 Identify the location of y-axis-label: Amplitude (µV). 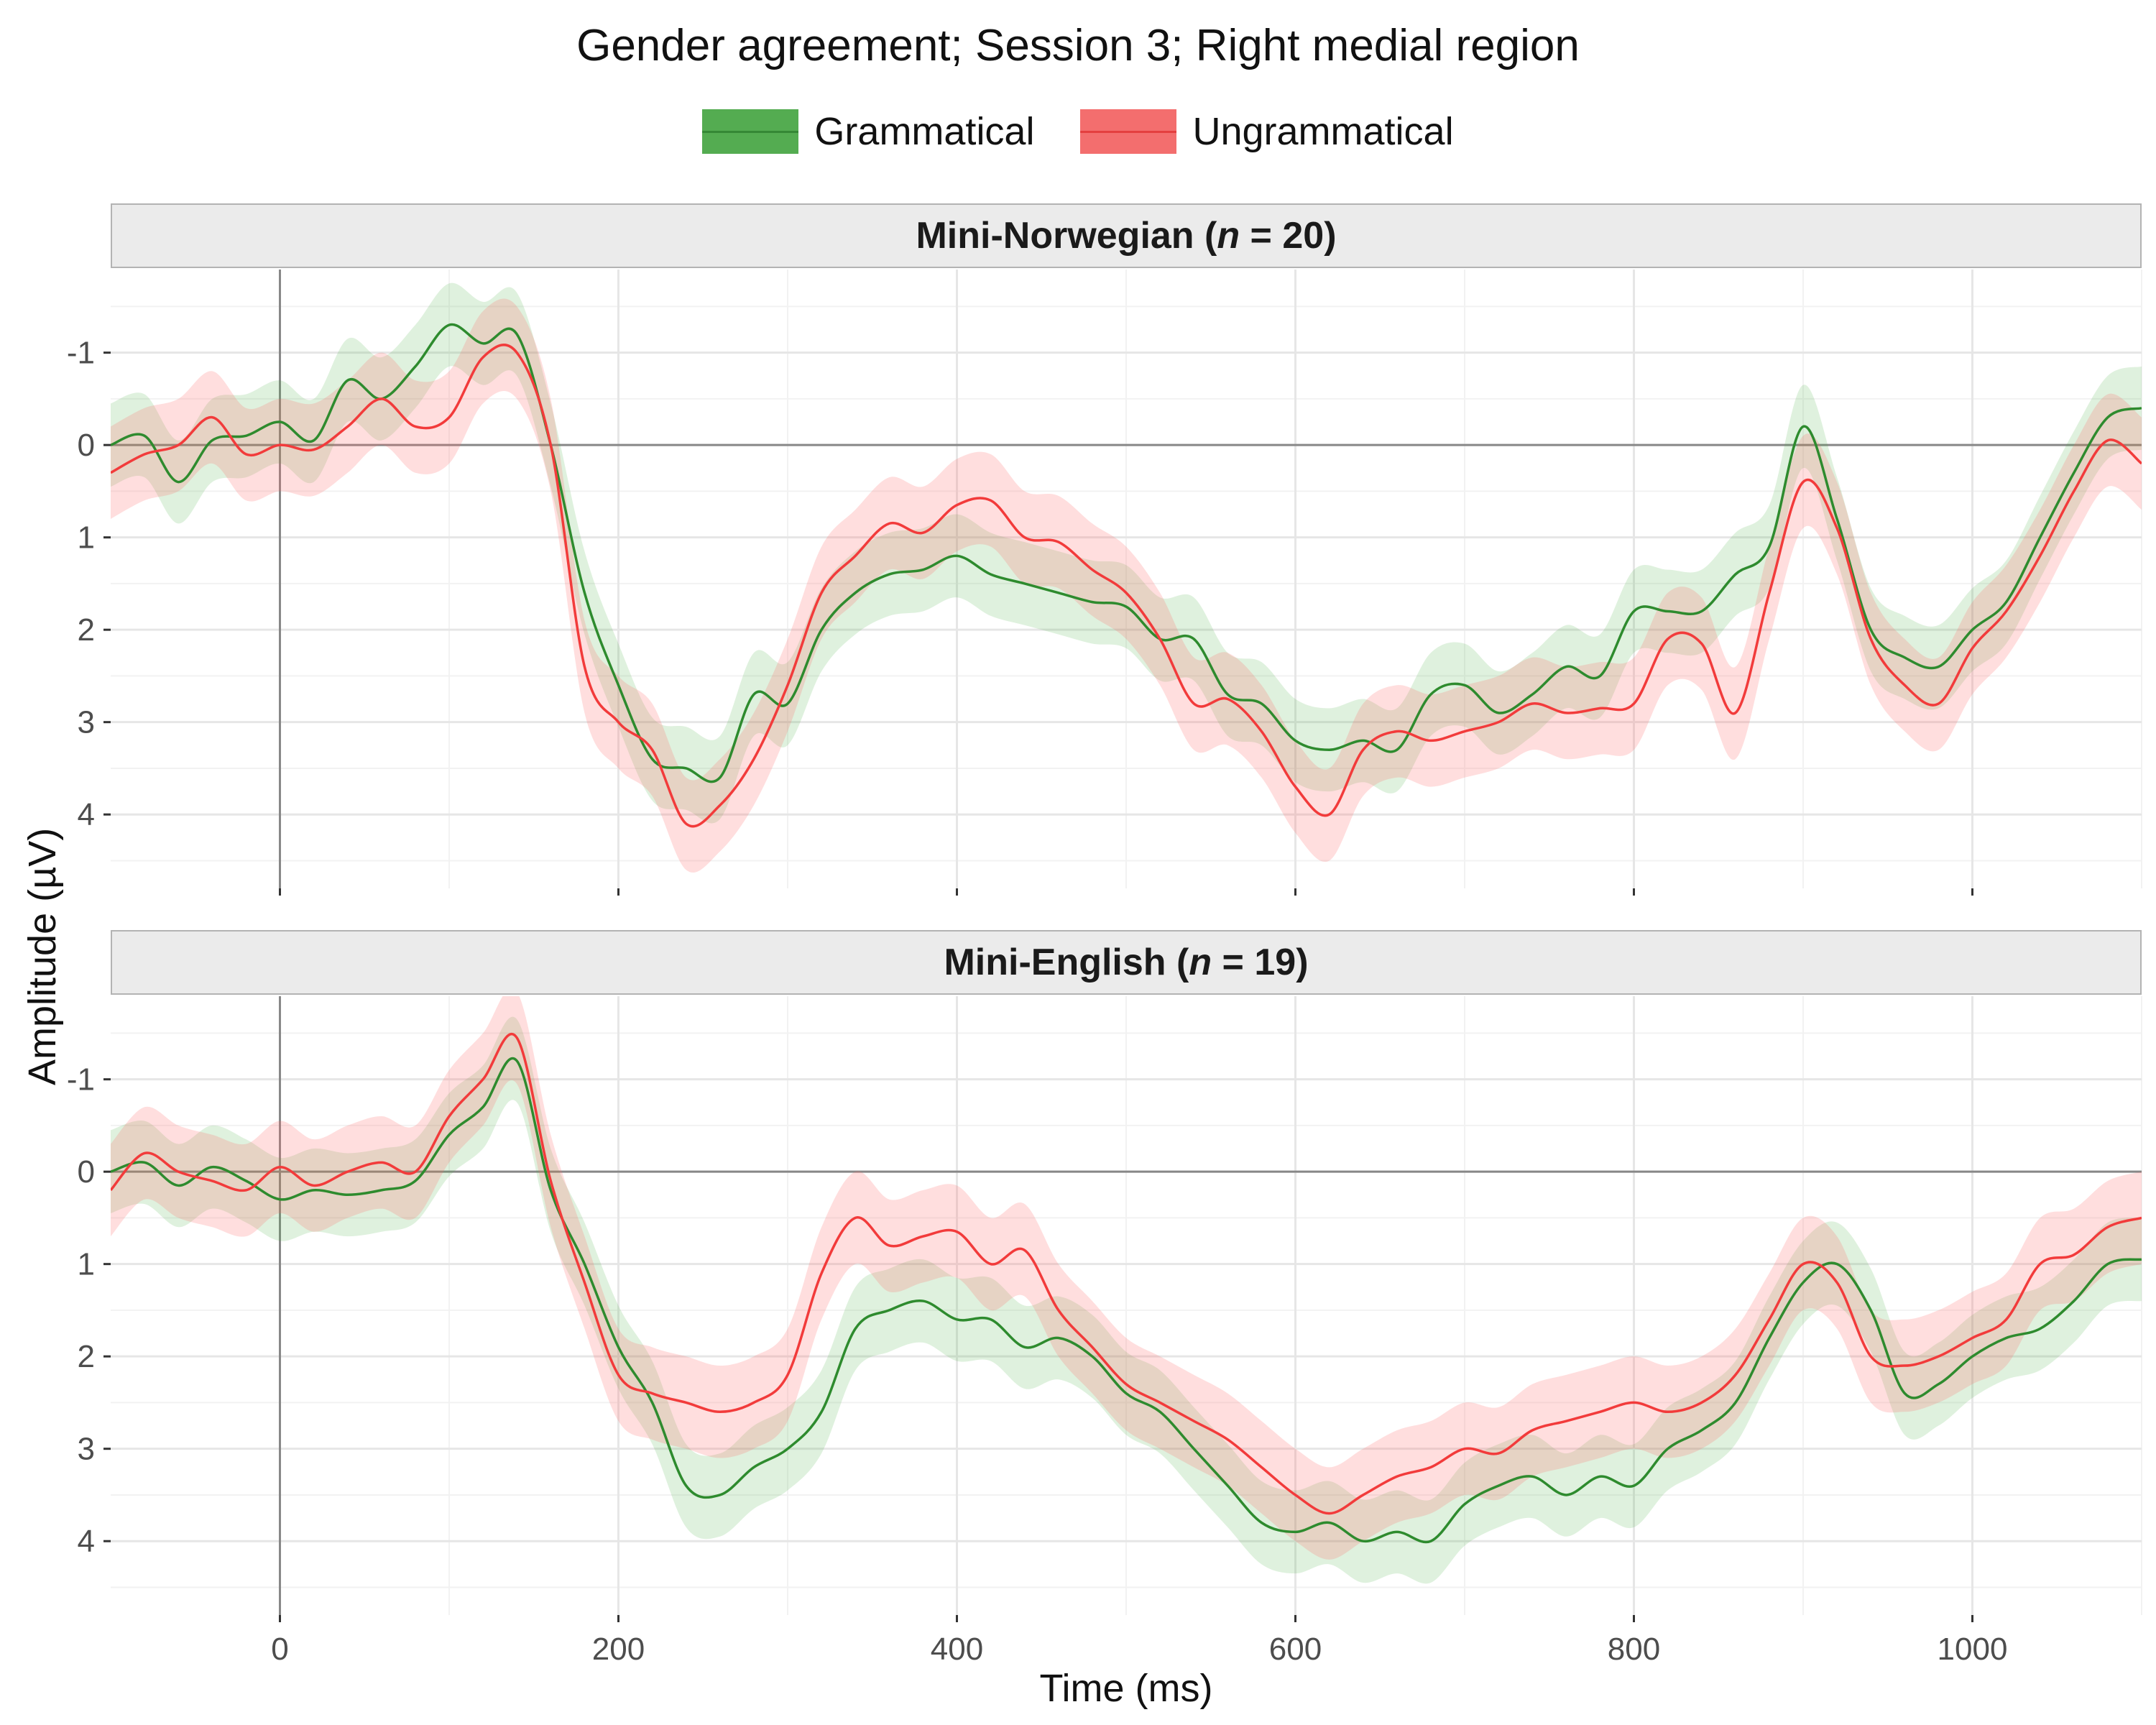
(42, 956).